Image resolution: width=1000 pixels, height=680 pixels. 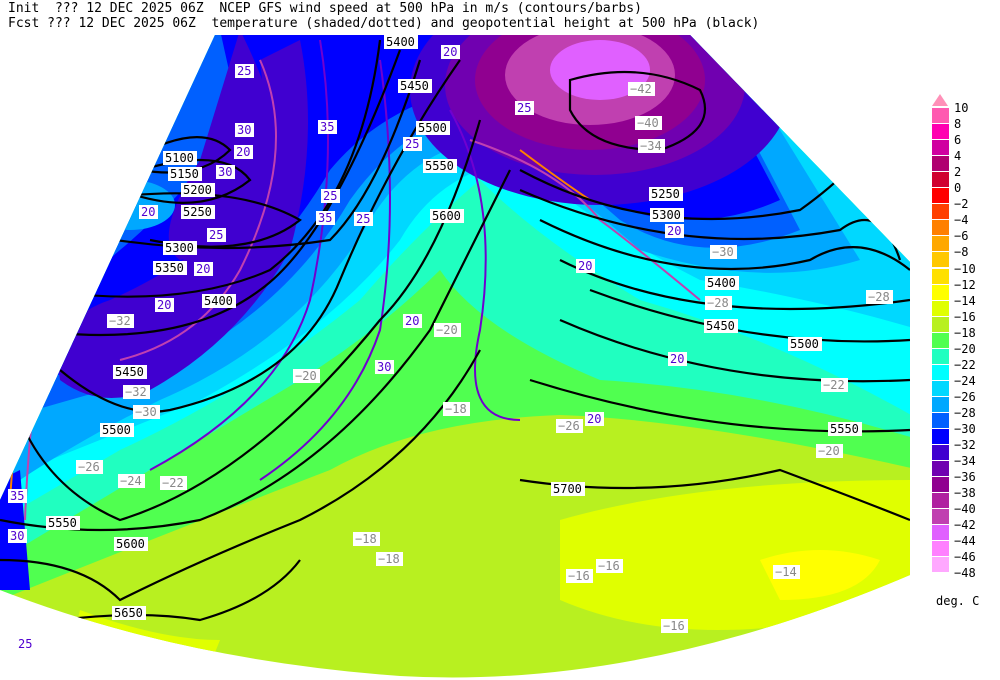 I want to click on temp-label: −24, so click(x=131, y=481).